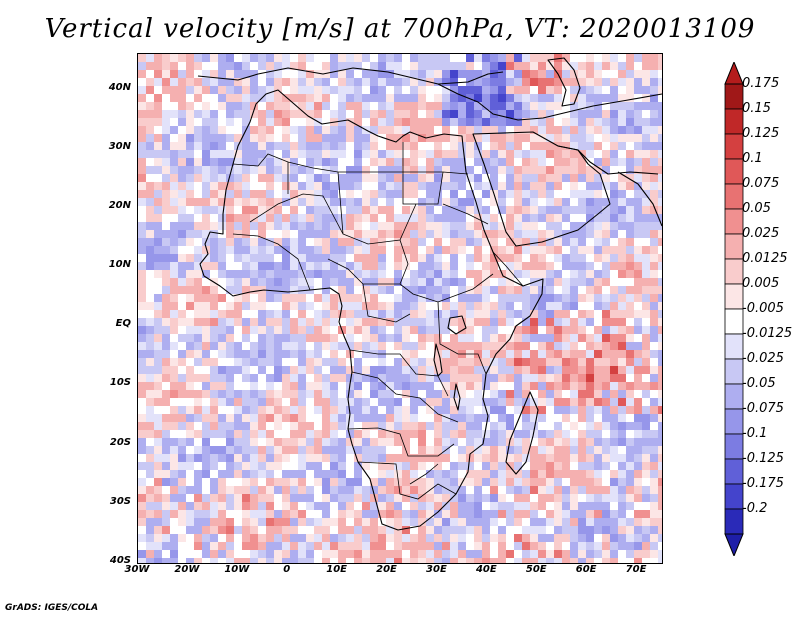 Image resolution: width=800 pixels, height=618 pixels. Describe the element at coordinates (765, 258) in the screenshot. I see `colorbar-level-label: 0.0125` at that location.